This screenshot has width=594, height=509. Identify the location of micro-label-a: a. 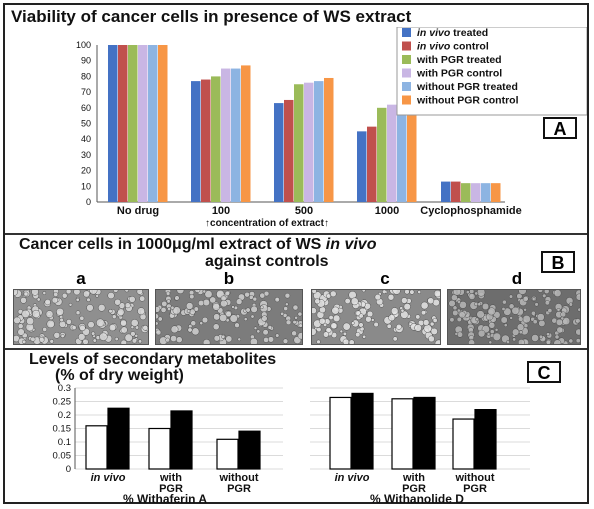
(81, 278).